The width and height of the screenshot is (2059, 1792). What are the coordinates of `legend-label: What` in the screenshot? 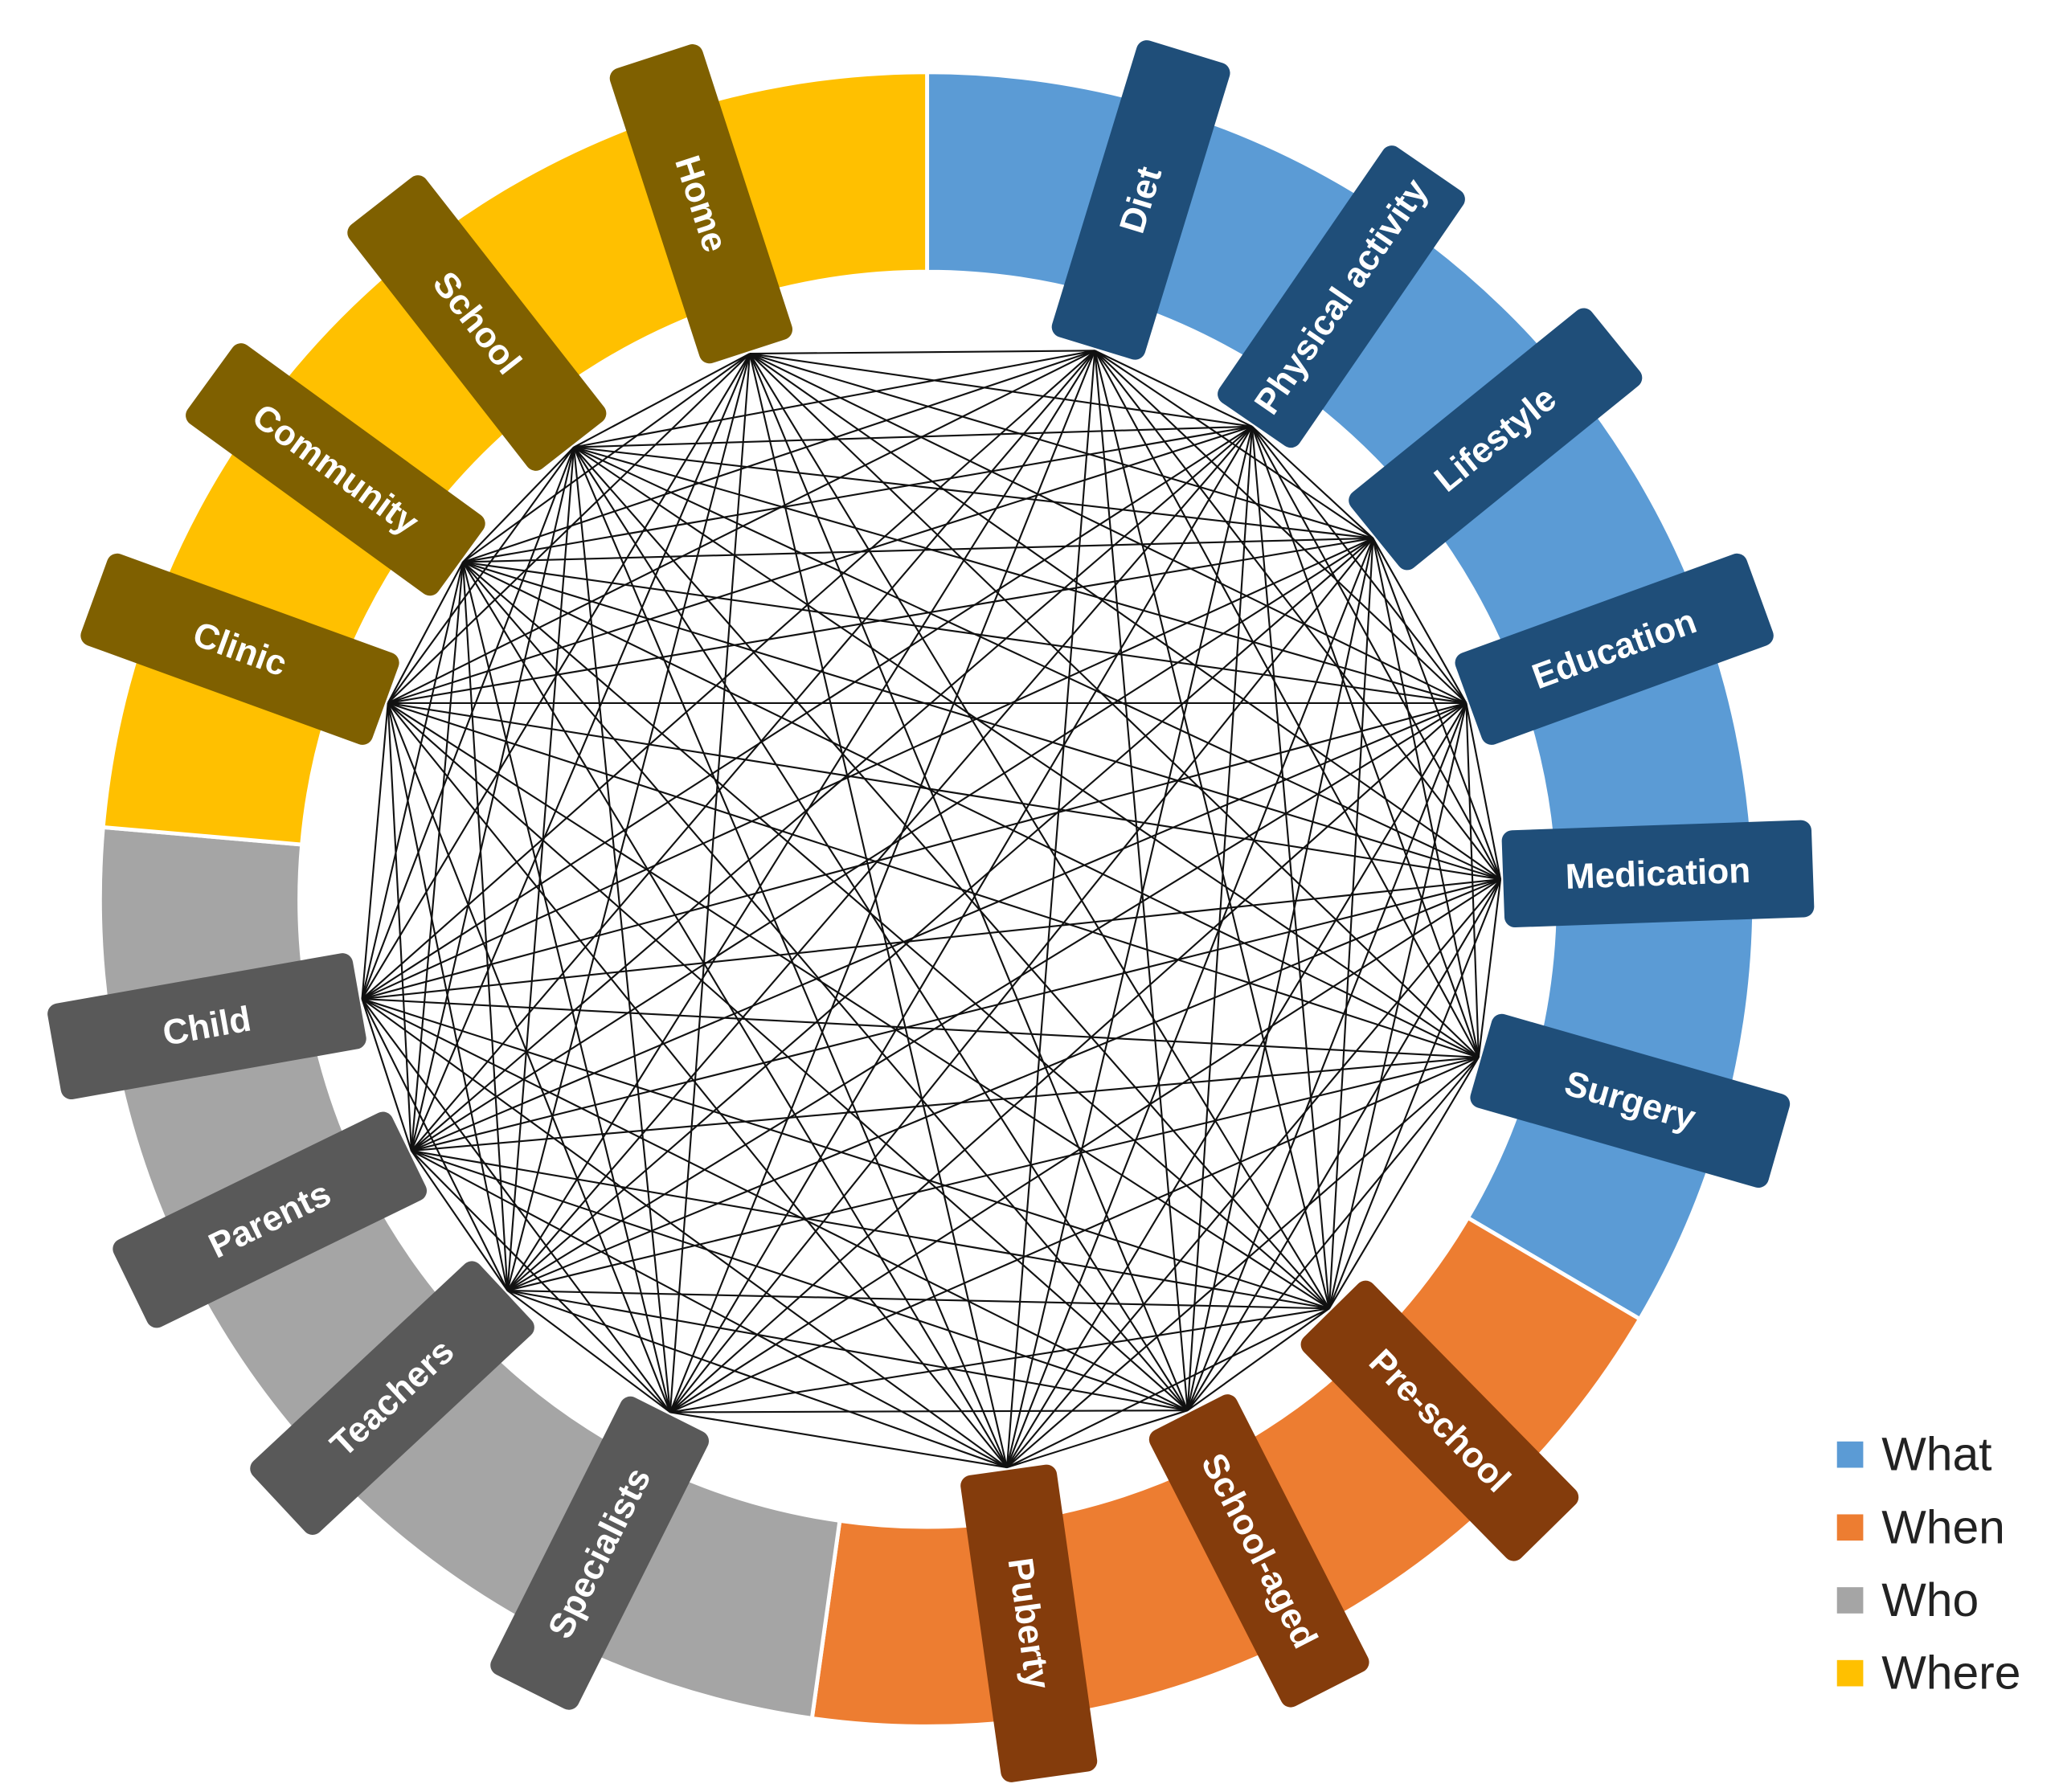 It's located at (1936, 1455).